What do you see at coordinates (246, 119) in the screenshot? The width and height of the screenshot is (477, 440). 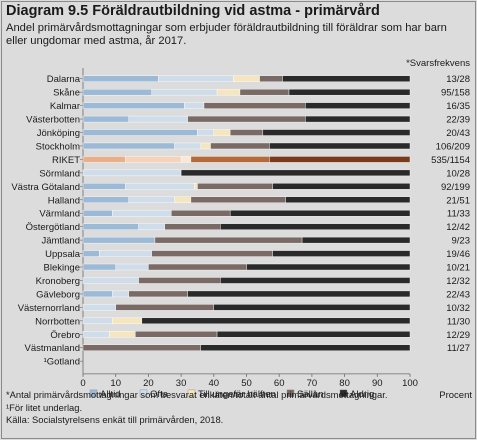 I see `bar-segment-vasterbotten-sallan` at bounding box center [246, 119].